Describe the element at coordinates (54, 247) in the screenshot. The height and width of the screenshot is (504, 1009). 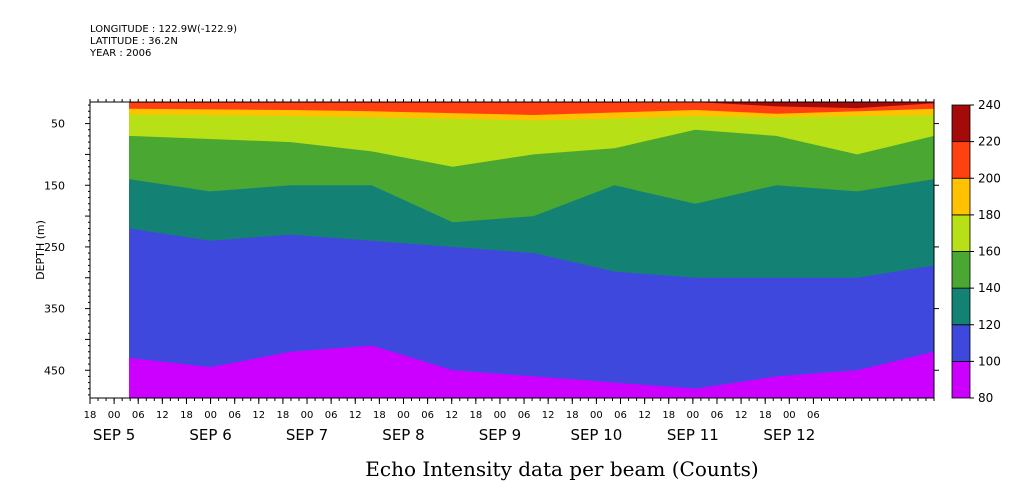
I see `y-tick-label: 250` at that location.